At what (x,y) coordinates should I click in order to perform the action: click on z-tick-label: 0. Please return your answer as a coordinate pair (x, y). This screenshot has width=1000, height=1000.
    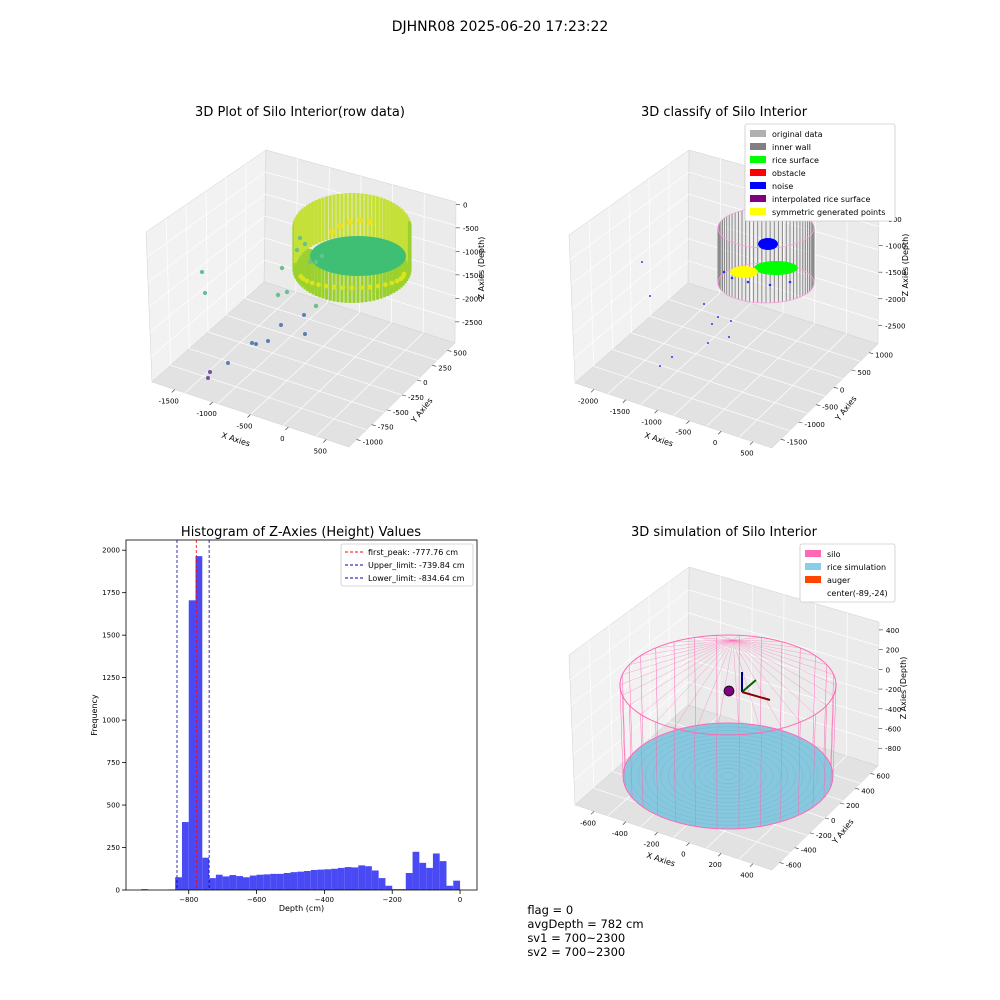
    Looking at the image, I should click on (888, 670).